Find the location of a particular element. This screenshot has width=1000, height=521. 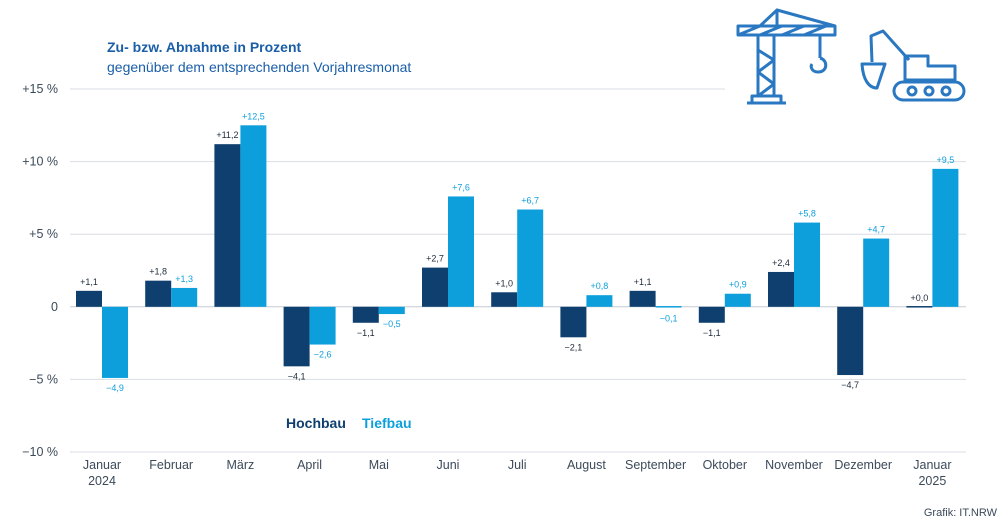

x-category-label: Februar is located at coordinates (171, 465).